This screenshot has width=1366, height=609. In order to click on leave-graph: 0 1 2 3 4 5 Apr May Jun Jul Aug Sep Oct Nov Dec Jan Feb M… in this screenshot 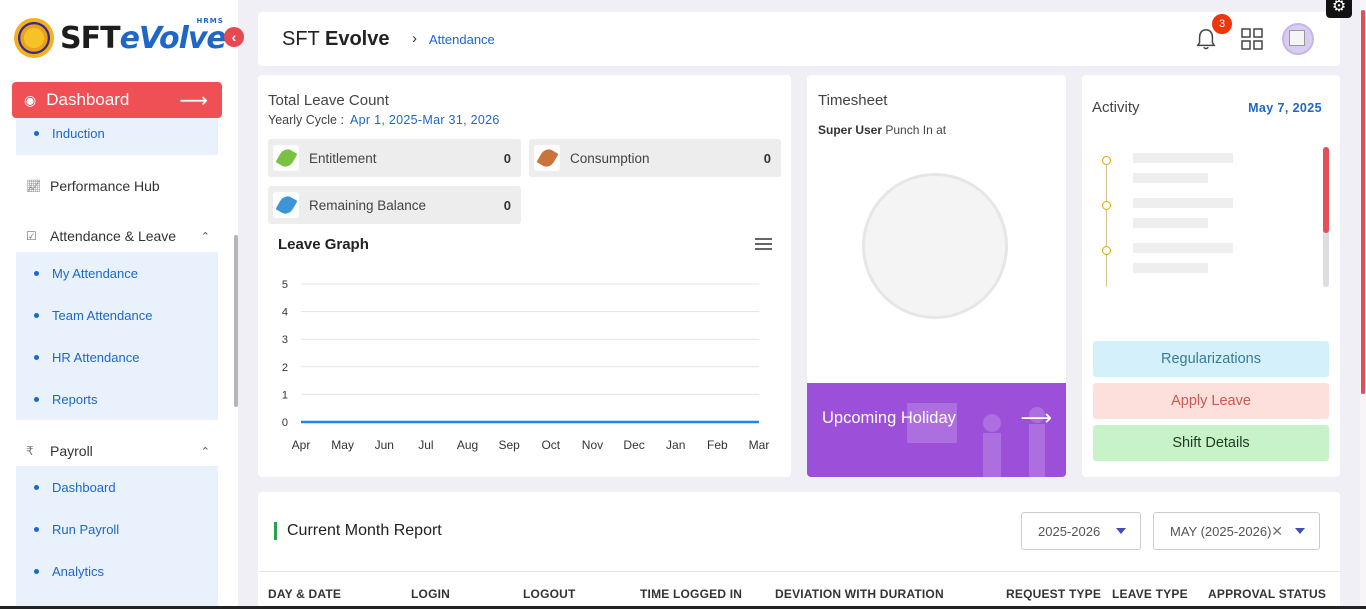, I will do `click(525, 365)`.